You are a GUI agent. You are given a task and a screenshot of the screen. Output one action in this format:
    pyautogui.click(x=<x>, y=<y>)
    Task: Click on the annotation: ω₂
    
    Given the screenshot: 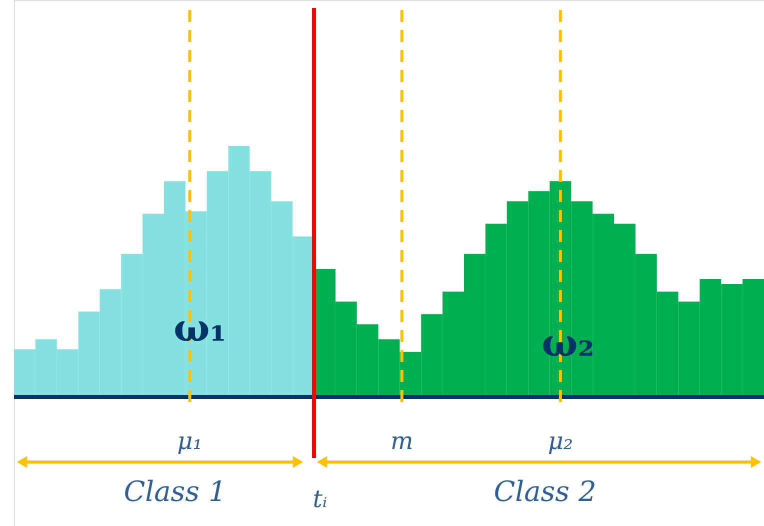 What is the action you would take?
    pyautogui.click(x=568, y=342)
    